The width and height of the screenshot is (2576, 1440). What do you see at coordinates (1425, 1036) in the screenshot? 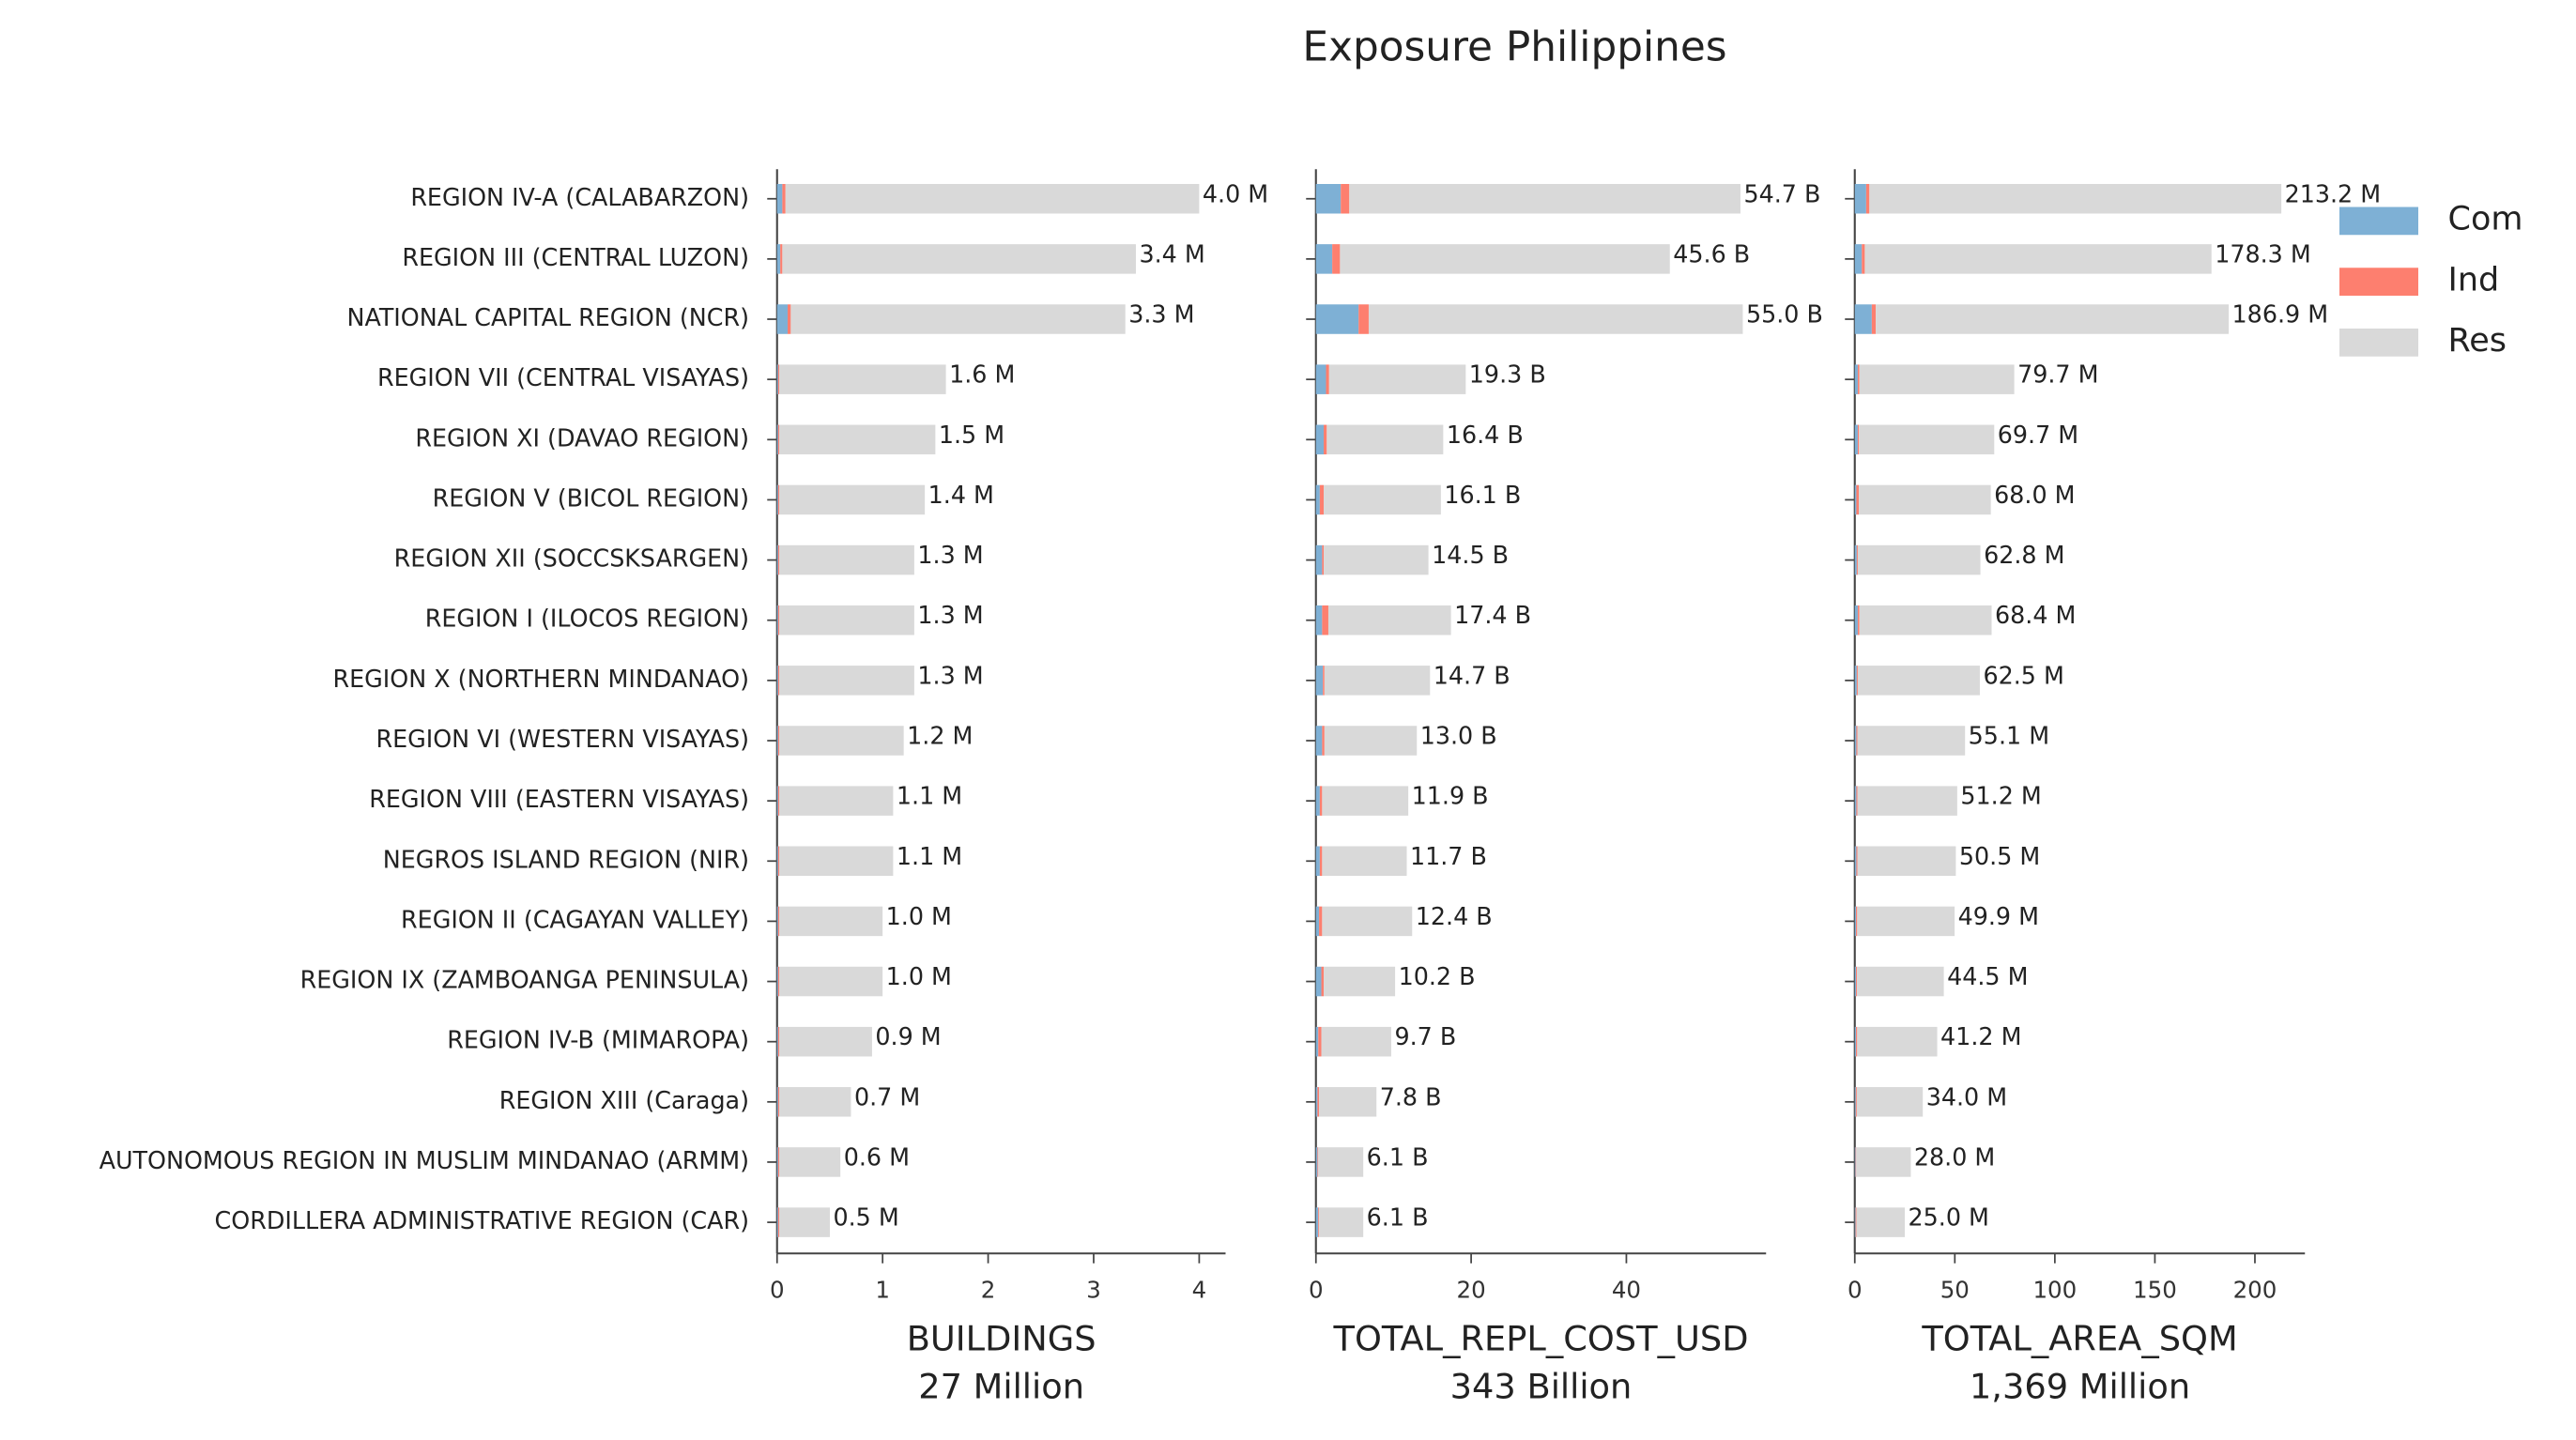
I see `value-label: 9.7 B` at bounding box center [1425, 1036].